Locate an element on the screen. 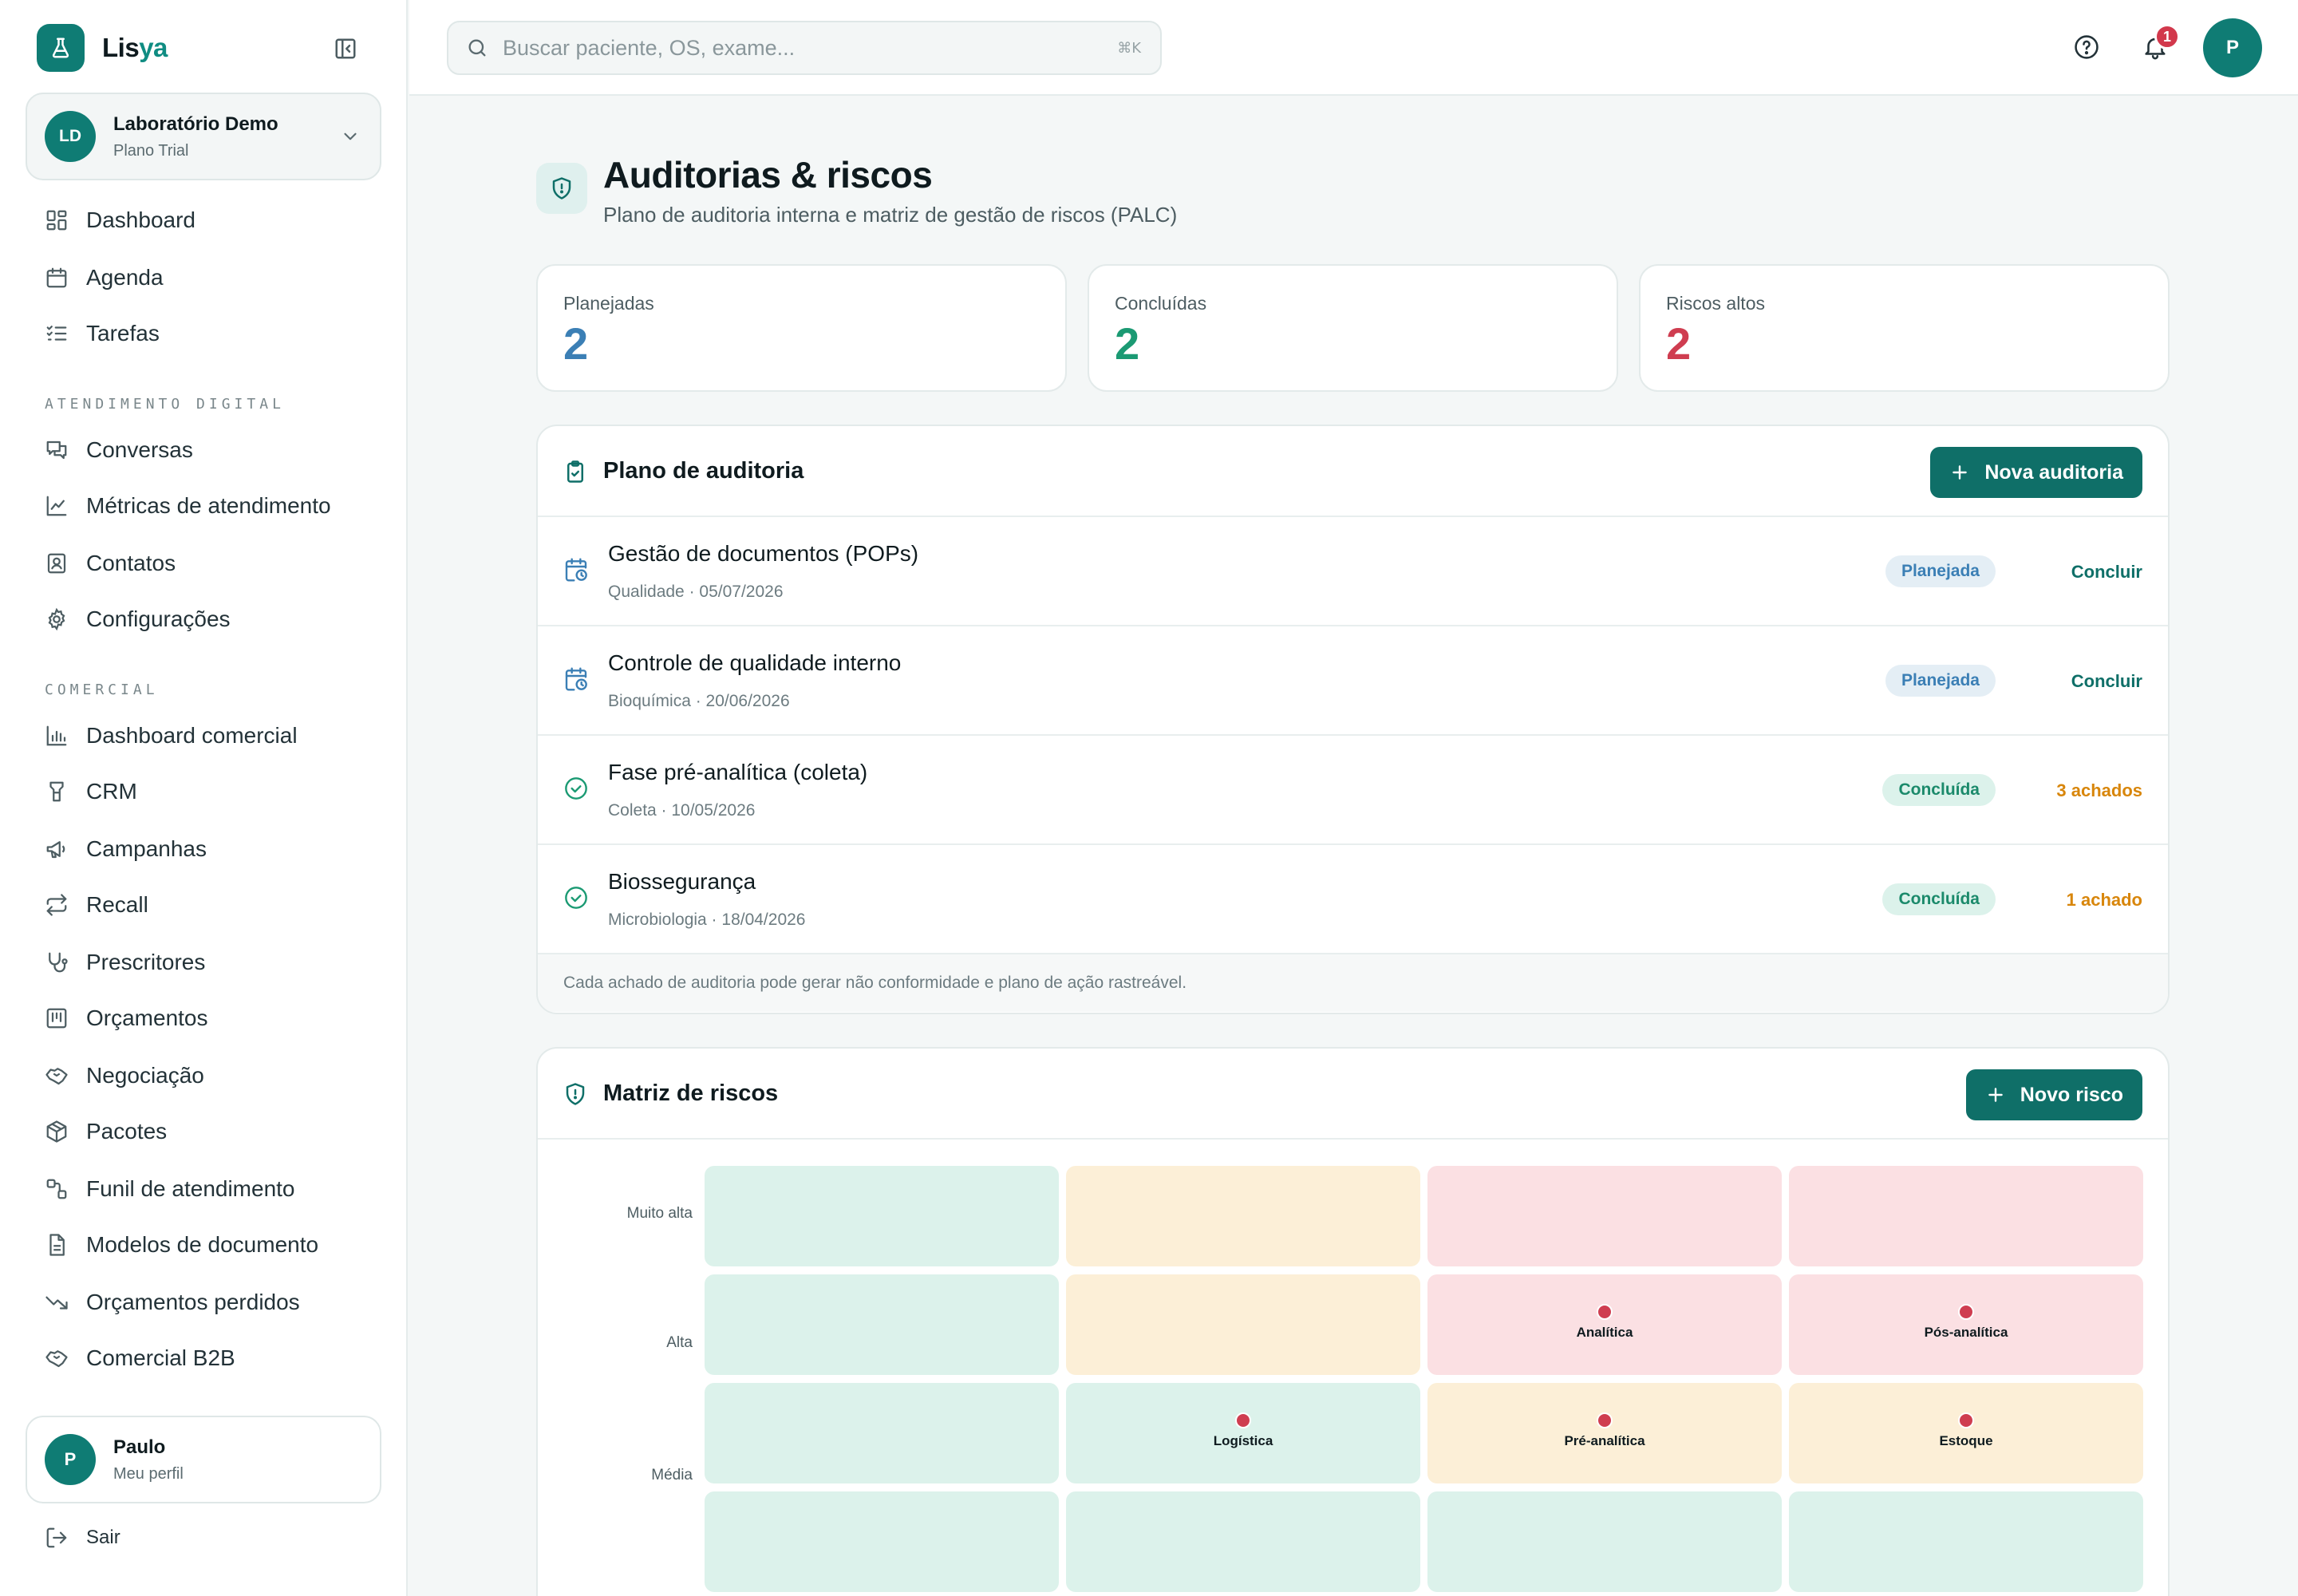  nav-item-negociacao: Negociação is located at coordinates (125, 1075).